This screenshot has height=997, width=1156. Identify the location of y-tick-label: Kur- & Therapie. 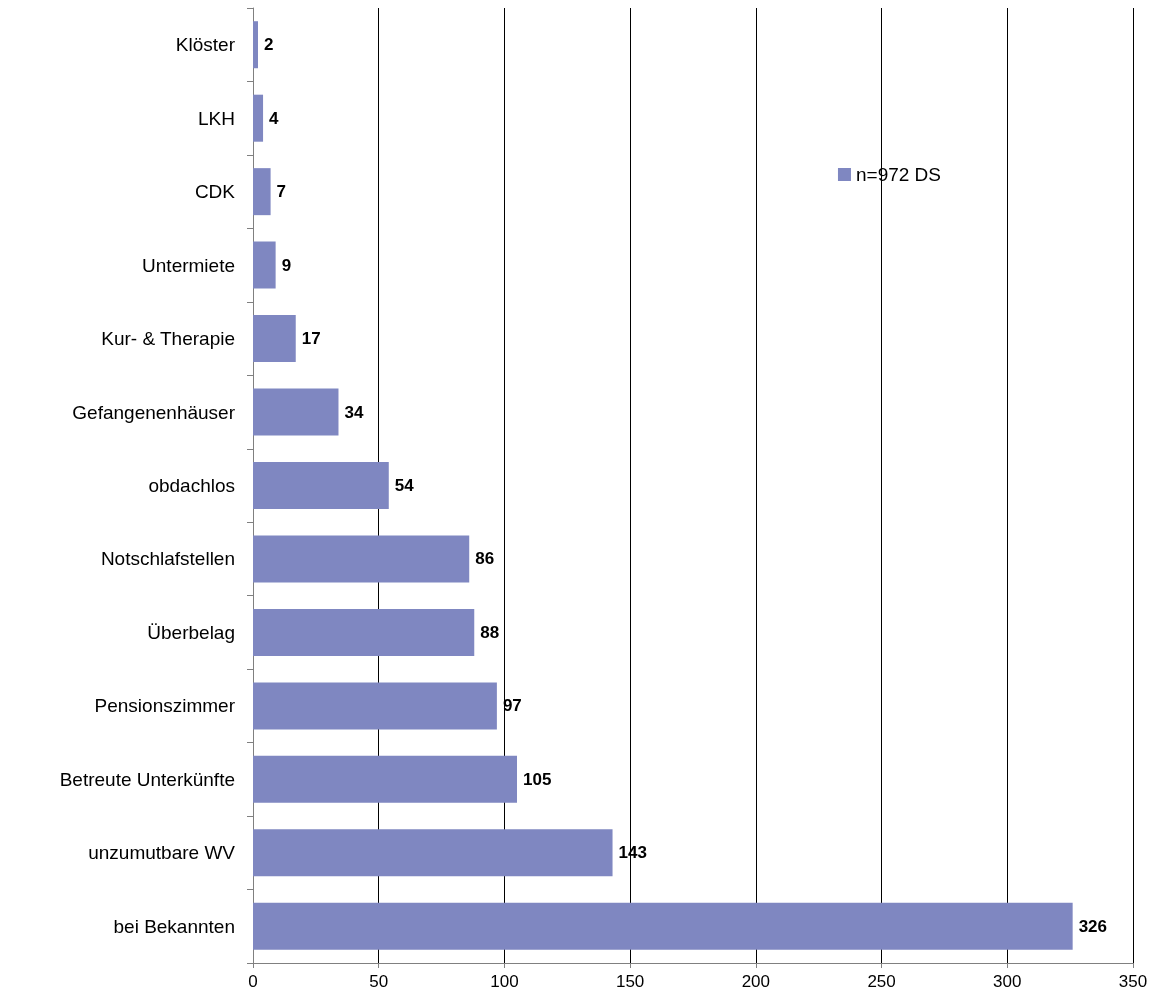
(168, 339).